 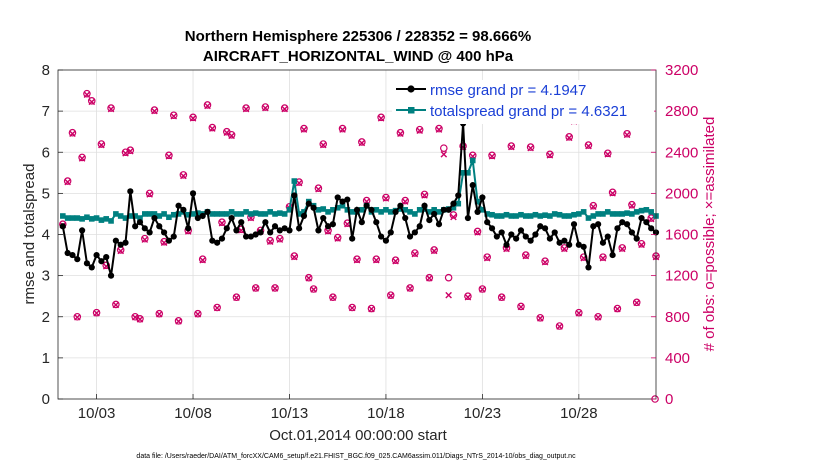 I want to click on y-right-tick-label: 2800, so click(x=681, y=111).